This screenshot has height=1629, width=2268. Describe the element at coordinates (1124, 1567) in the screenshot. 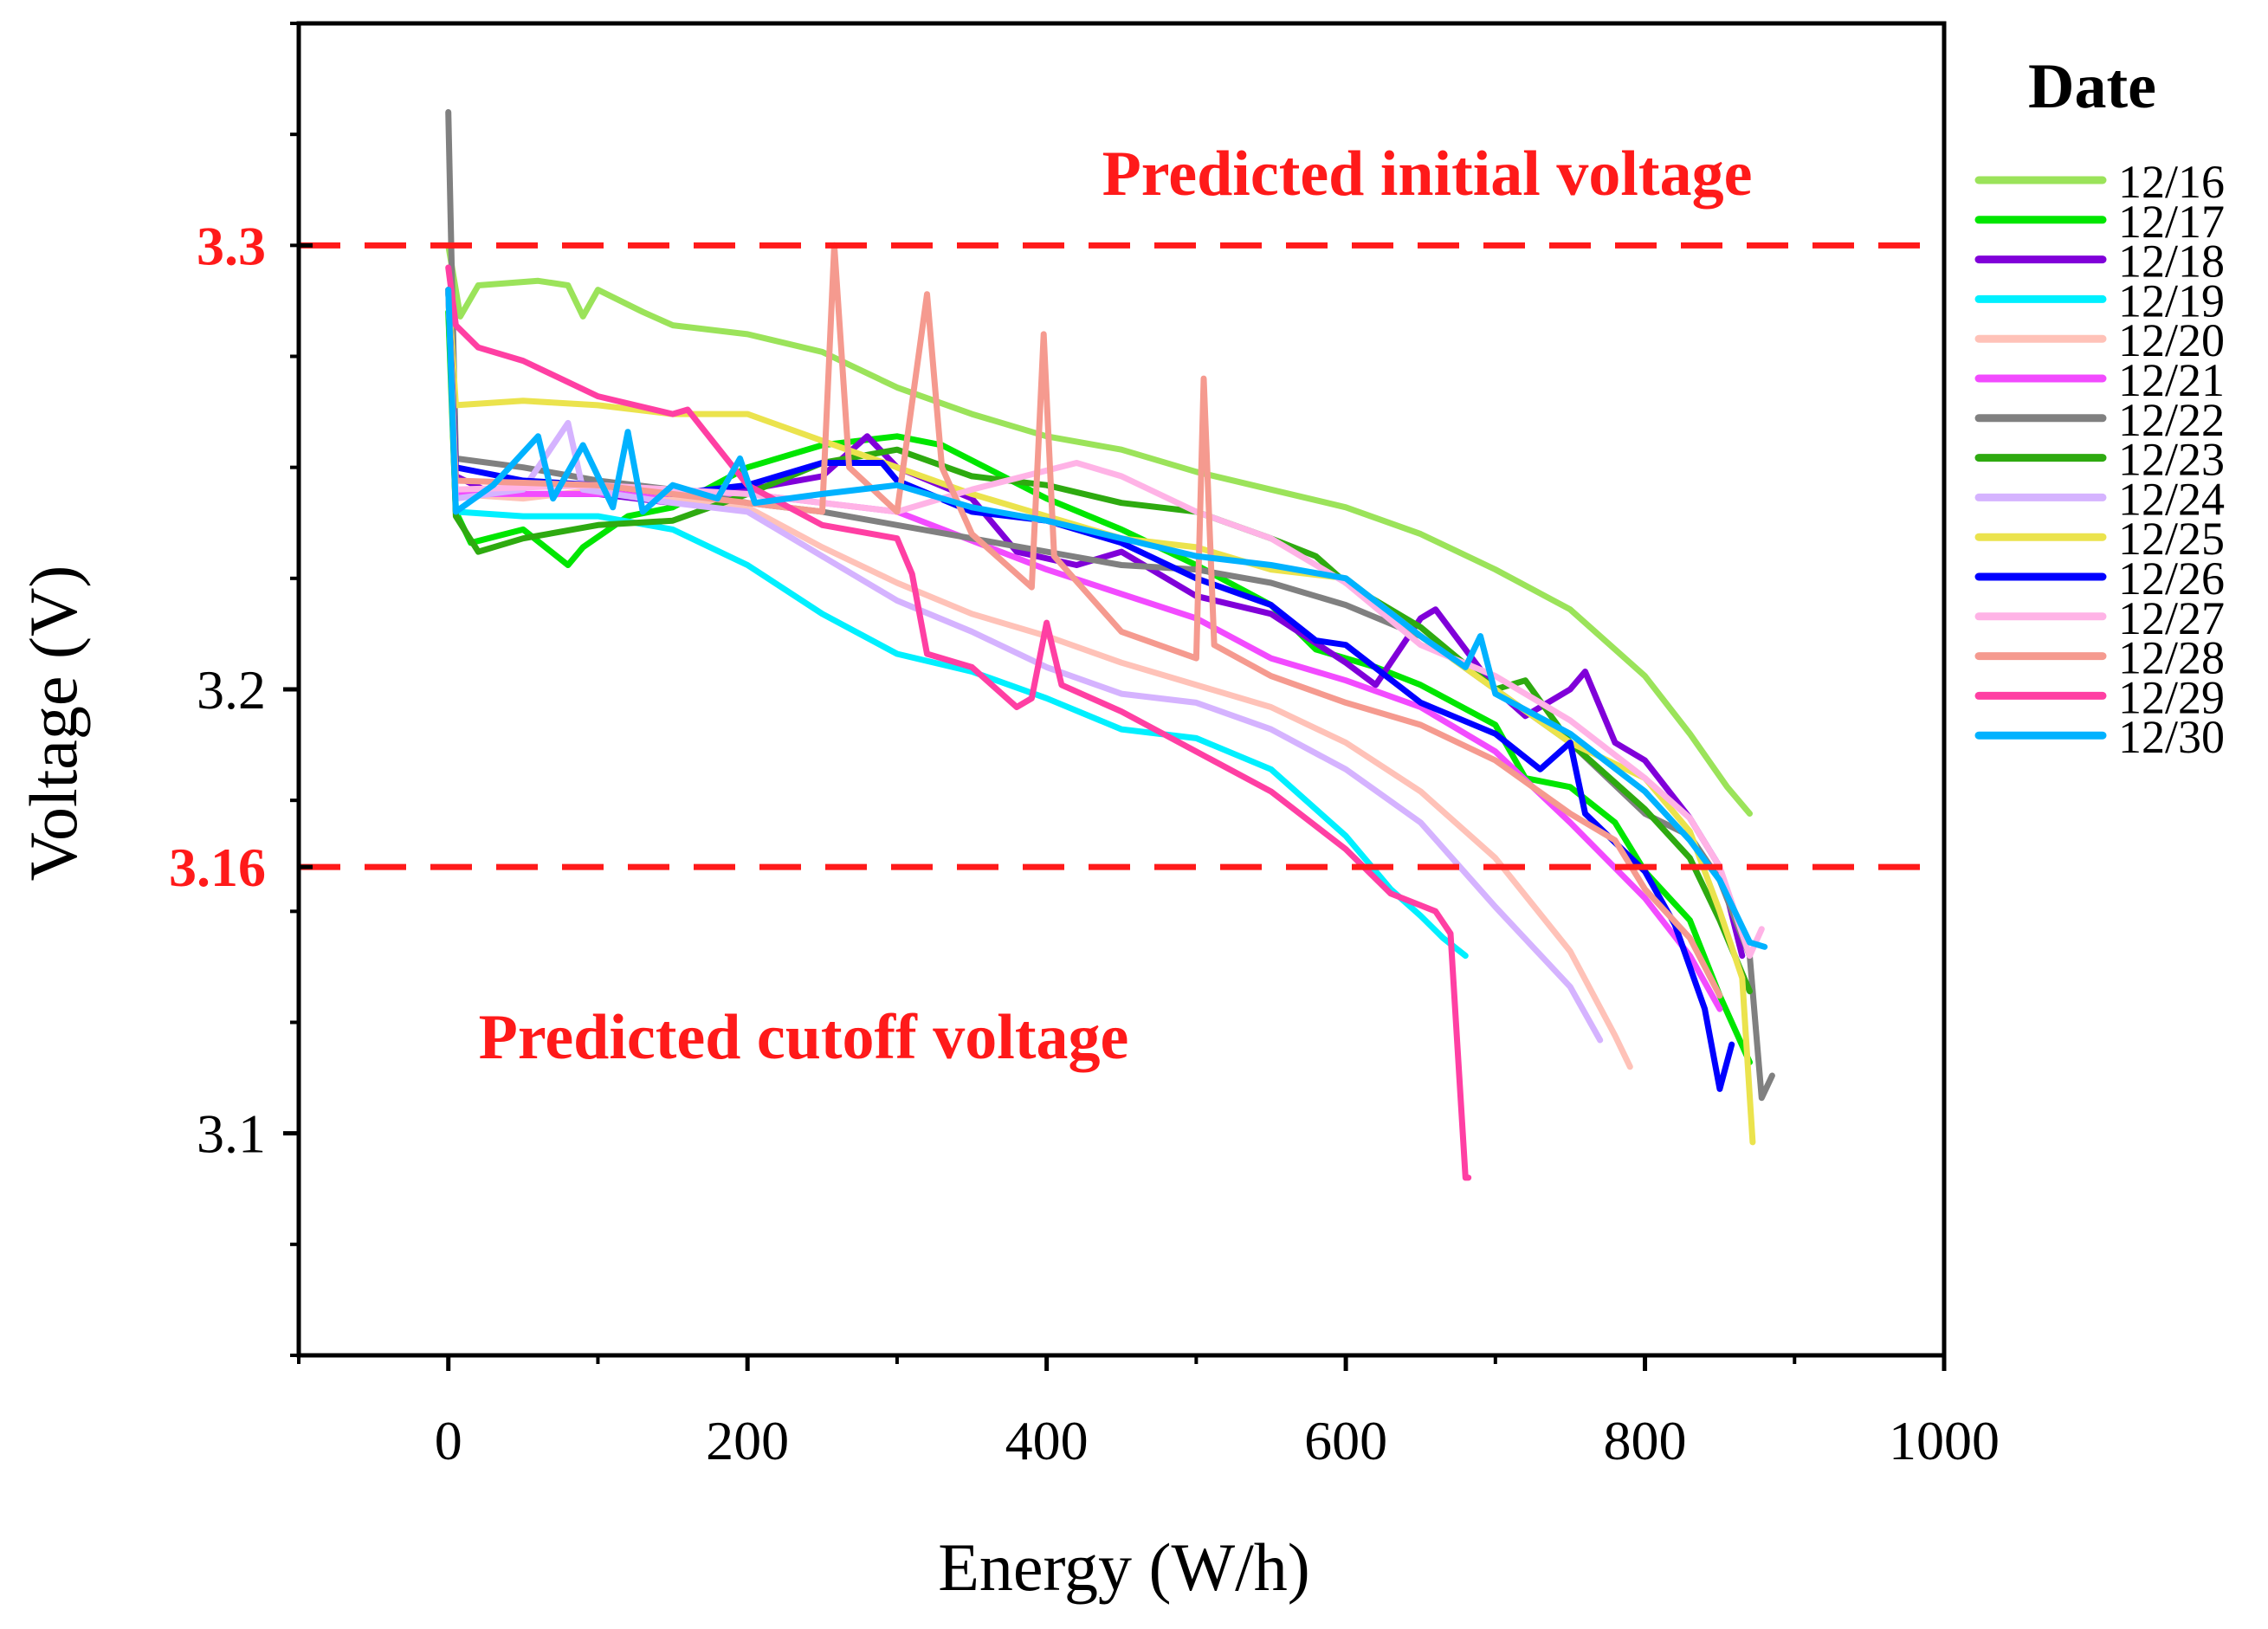

I see `x-axis-title: Energy (W/h)` at that location.